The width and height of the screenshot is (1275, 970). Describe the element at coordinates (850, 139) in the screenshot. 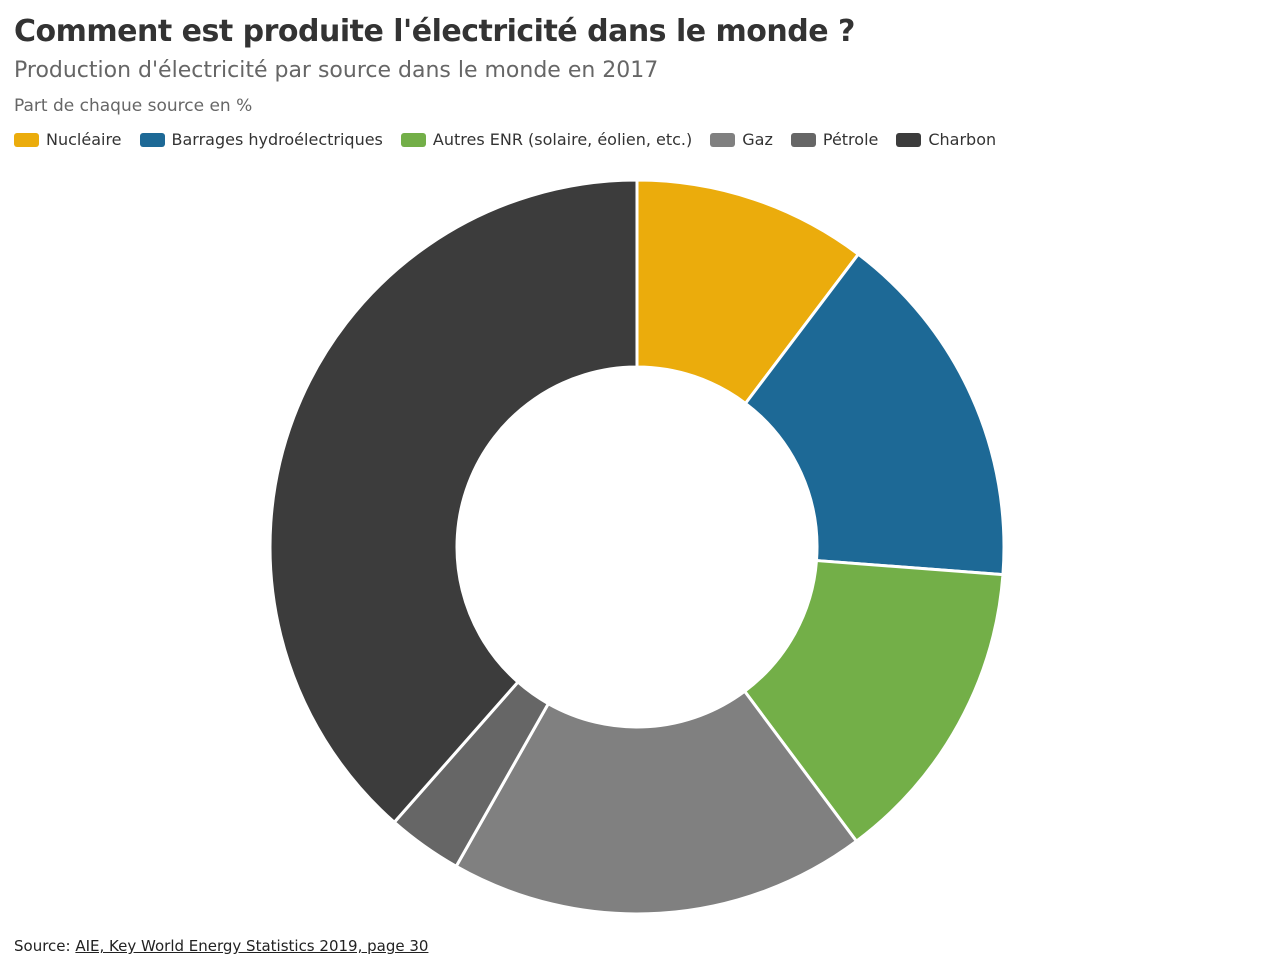

I see `legend-label: Pétrole` at that location.